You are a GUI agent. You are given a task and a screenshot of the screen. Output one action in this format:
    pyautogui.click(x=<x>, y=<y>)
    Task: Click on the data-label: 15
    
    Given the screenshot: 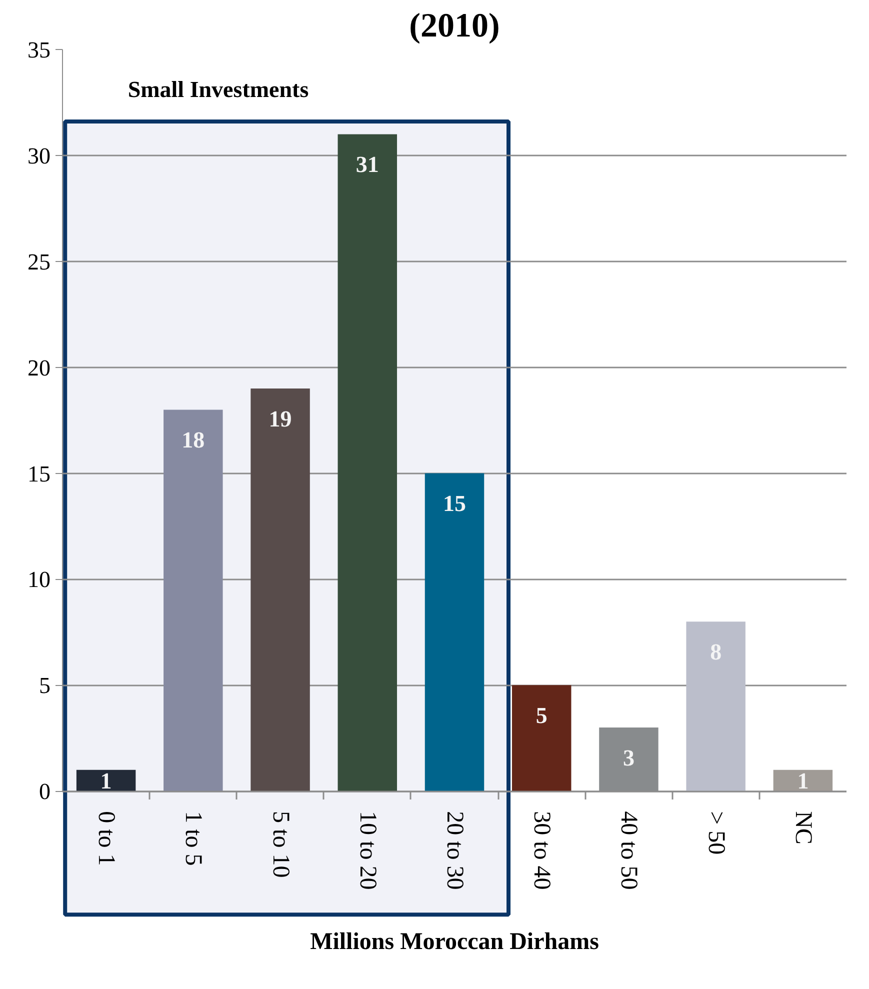 What is the action you would take?
    pyautogui.click(x=454, y=503)
    